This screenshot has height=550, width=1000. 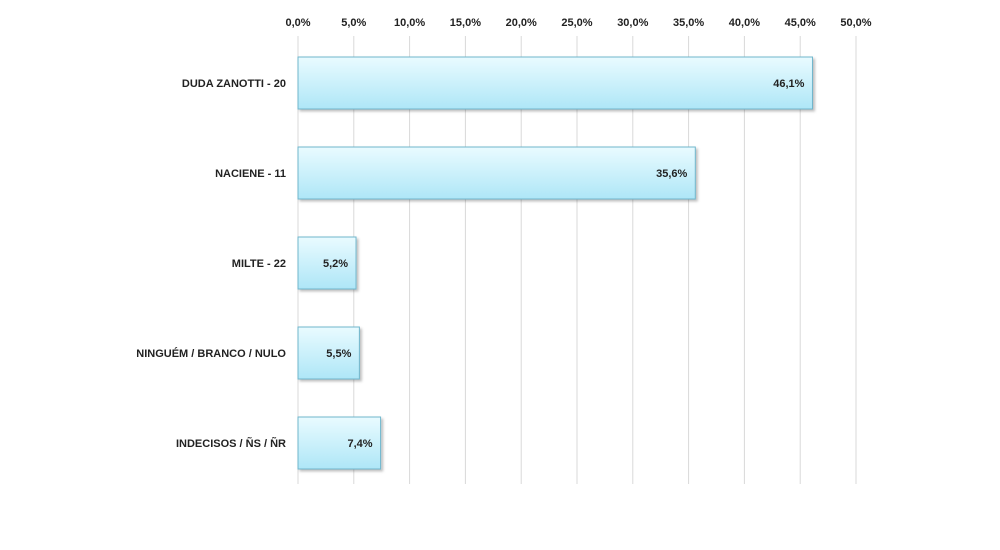 I want to click on category-label: INDECISOS / ÑS / ÑR, so click(x=231, y=443).